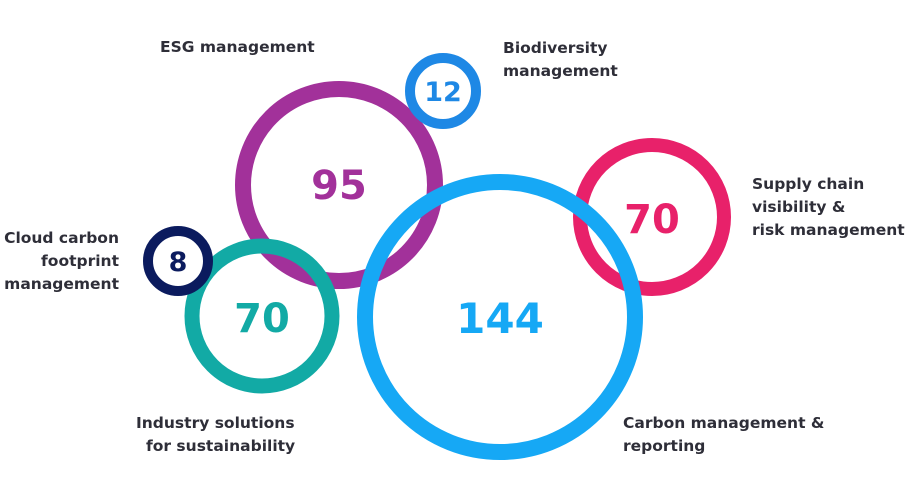 This screenshot has height=495, width=907. I want to click on industry-bubble, so click(262, 316).